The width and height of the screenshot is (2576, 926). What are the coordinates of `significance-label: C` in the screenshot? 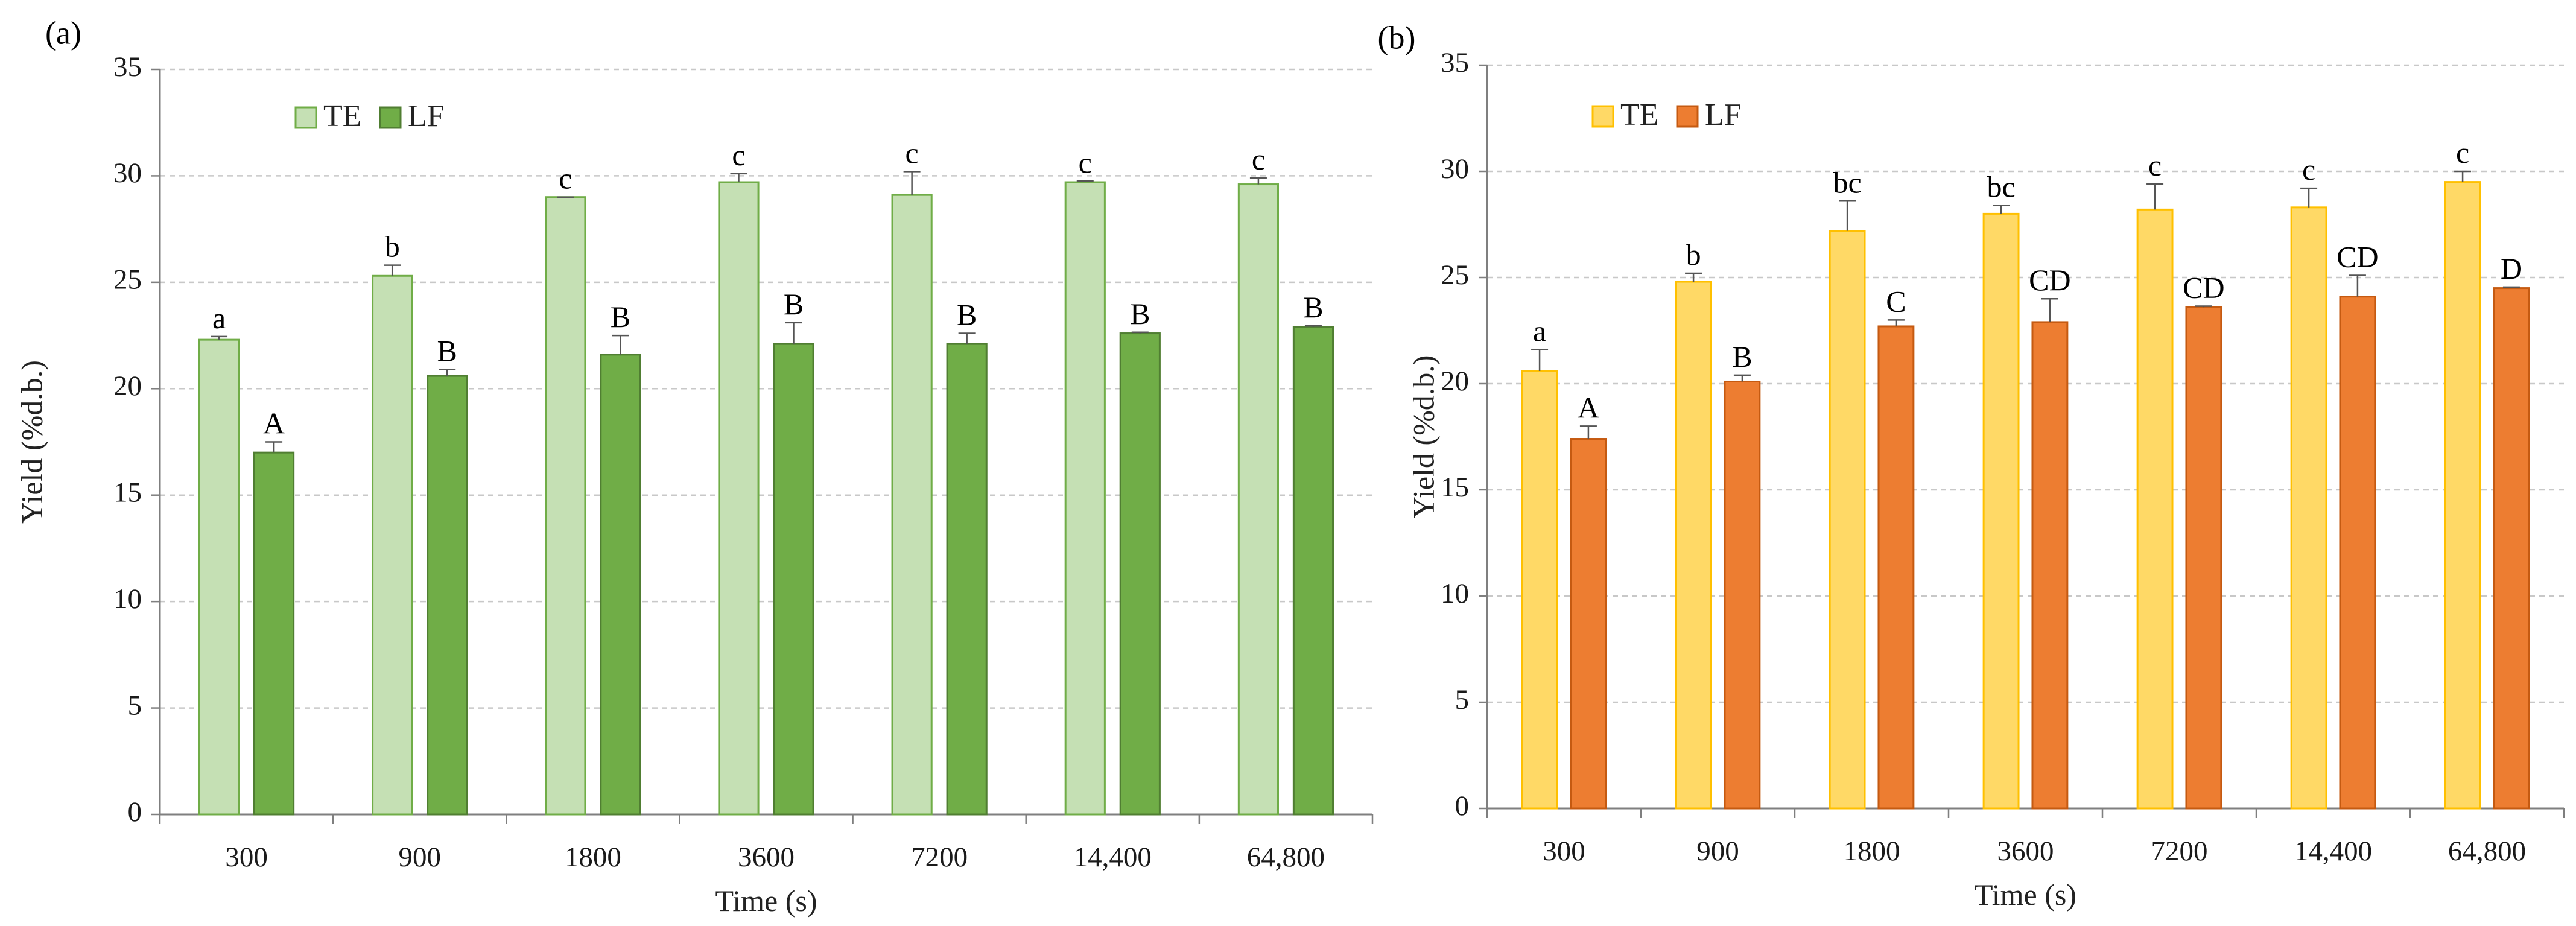 It's located at (1896, 301).